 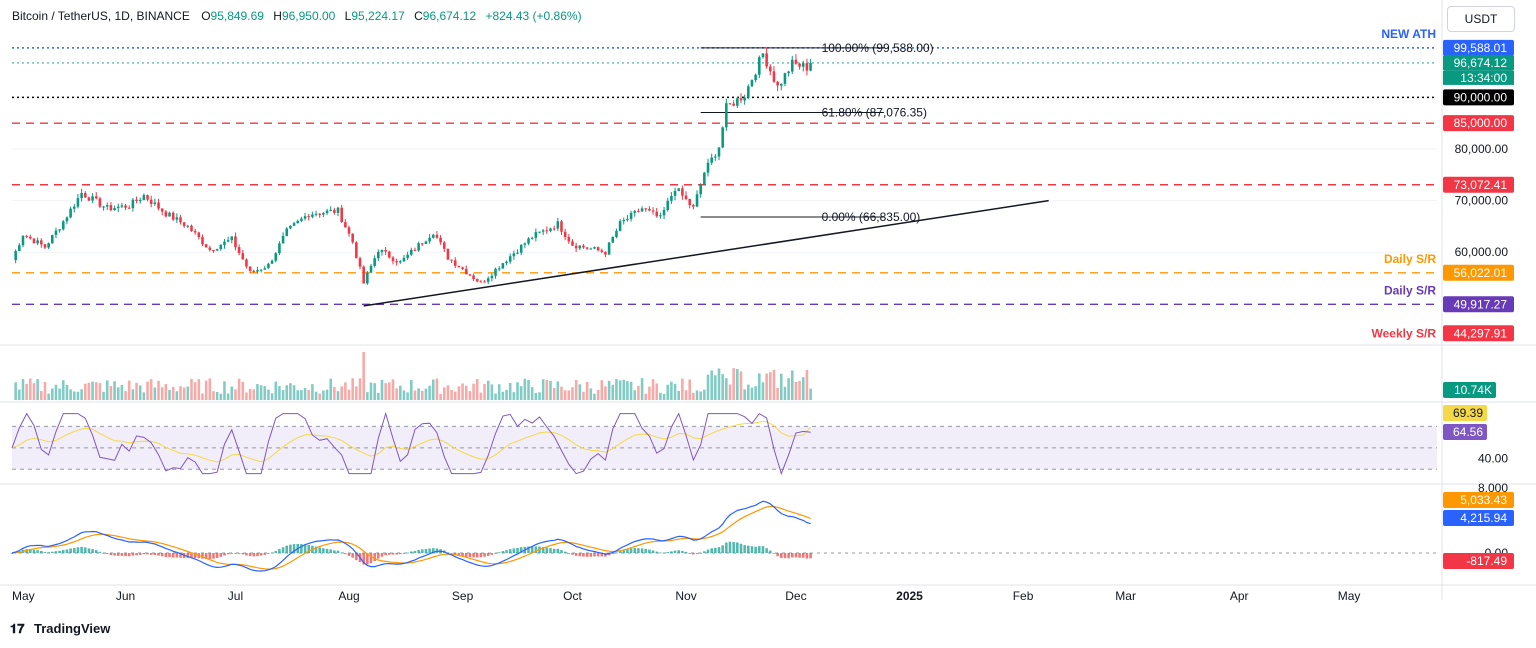 I want to click on high-value: 96,950.00, so click(x=308, y=16).